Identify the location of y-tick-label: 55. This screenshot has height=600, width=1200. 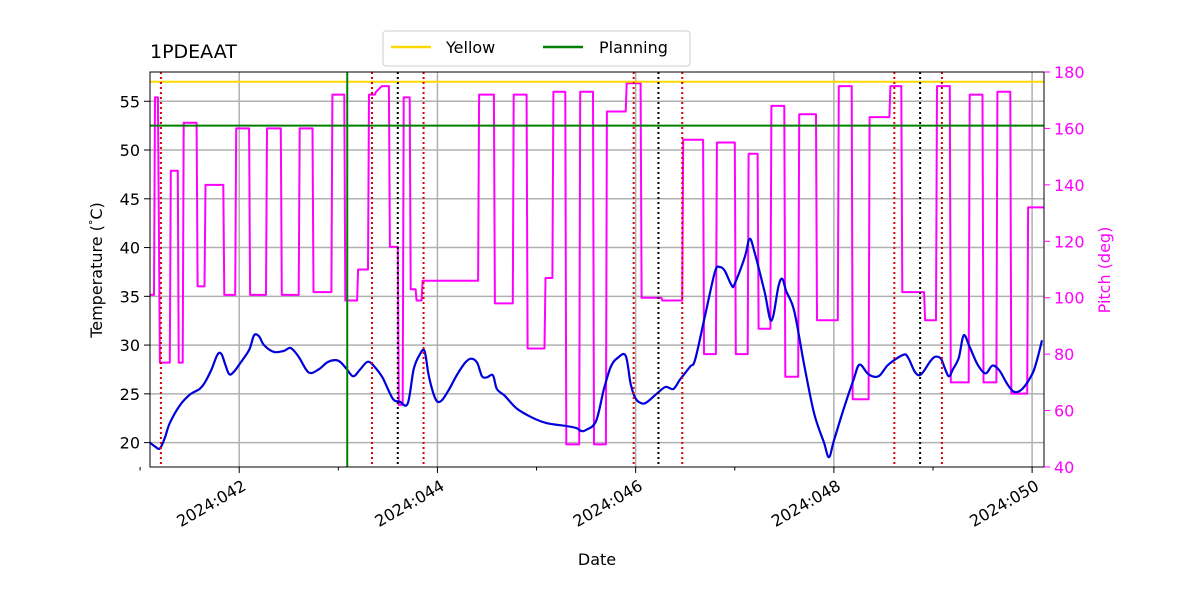
(130, 101).